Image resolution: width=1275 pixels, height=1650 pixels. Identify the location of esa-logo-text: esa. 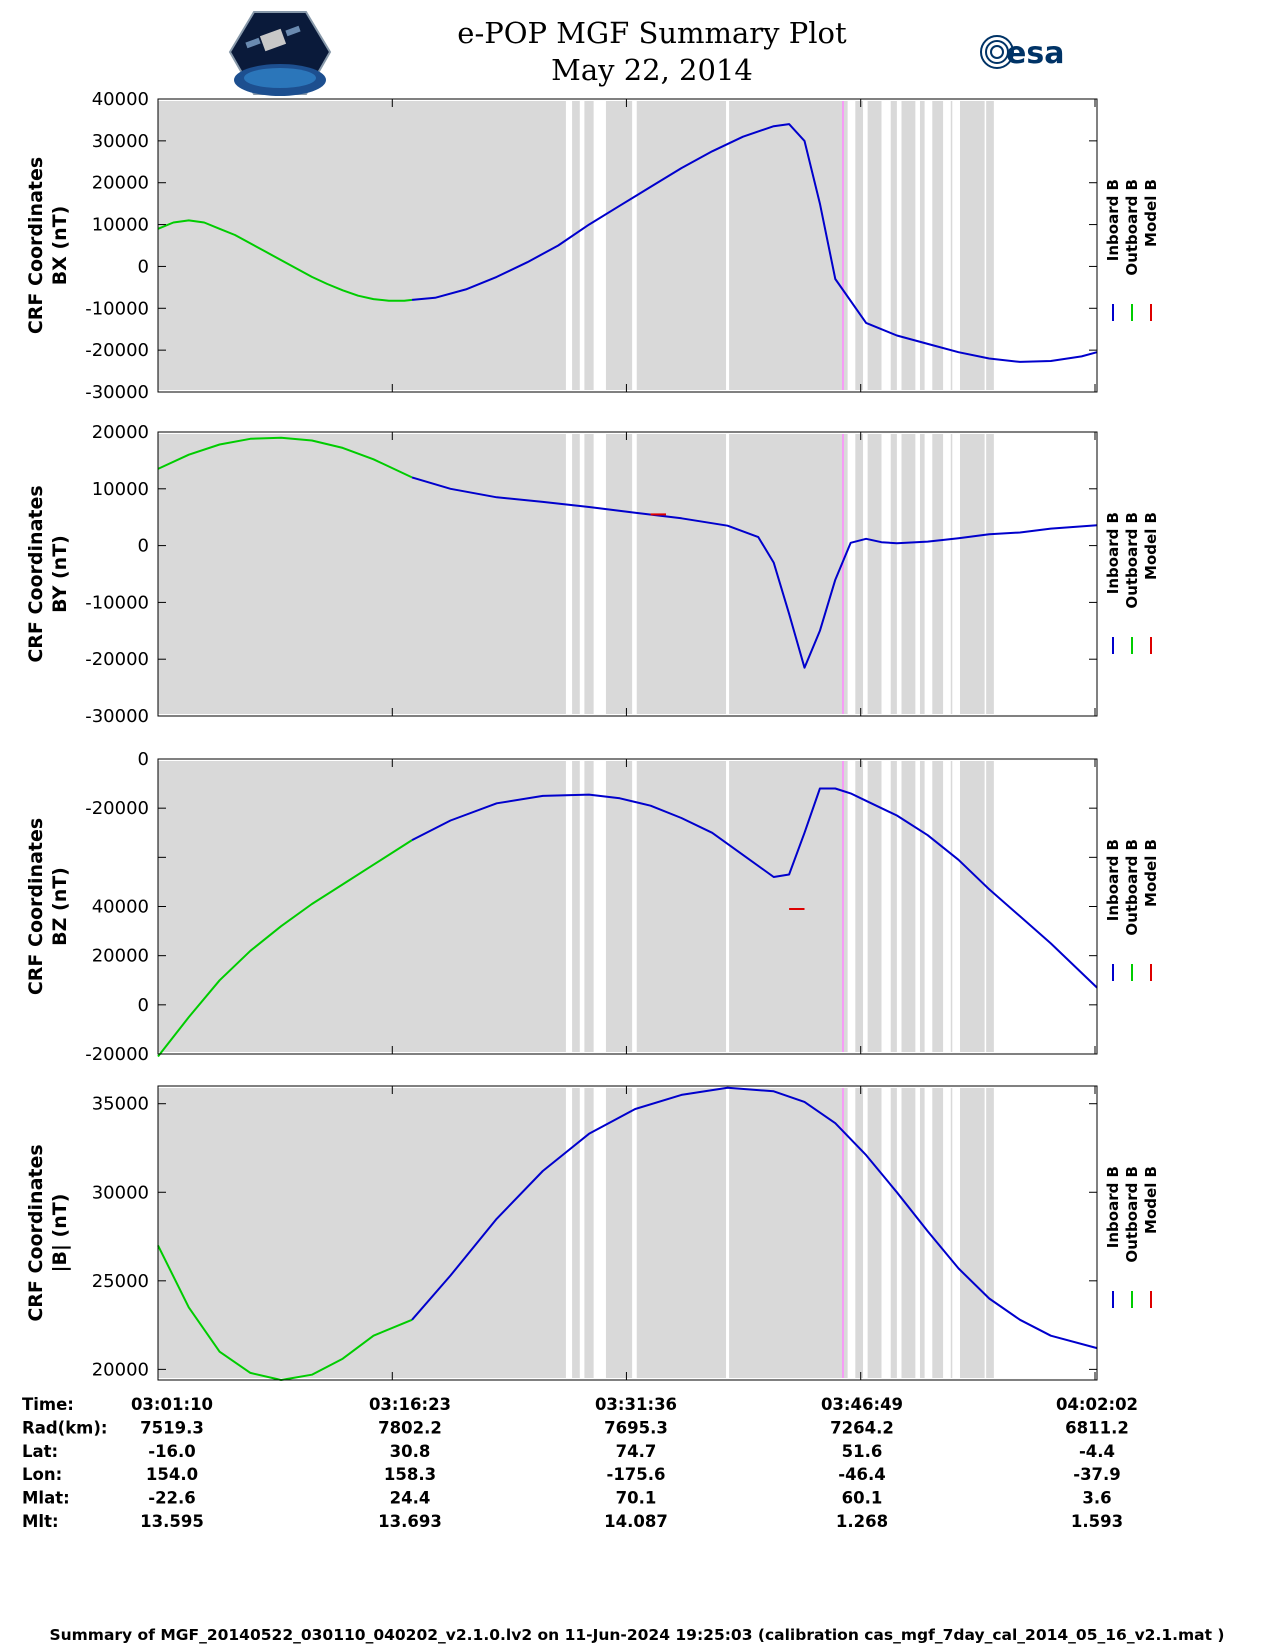
(1035, 53).